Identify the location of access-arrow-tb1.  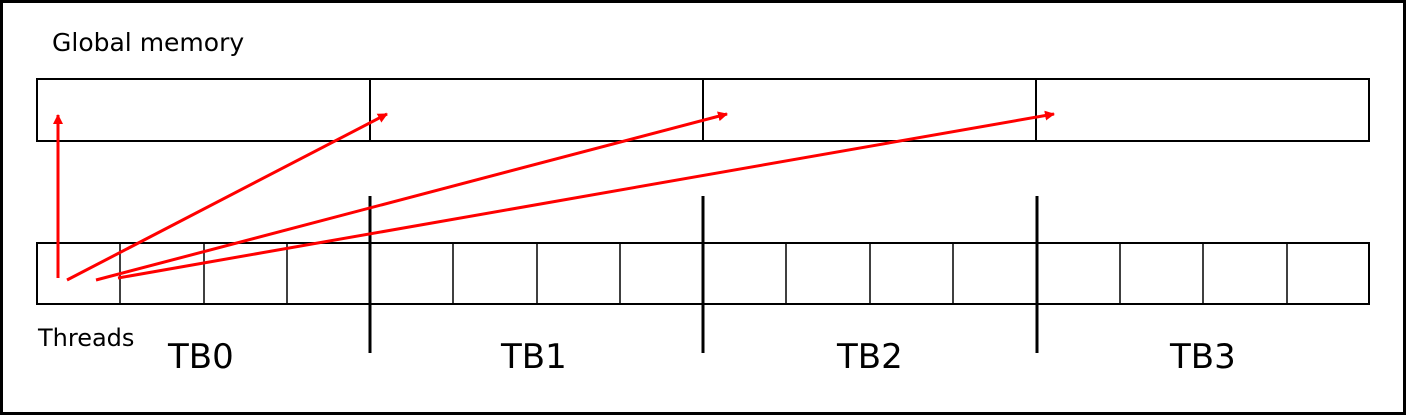
(227, 197).